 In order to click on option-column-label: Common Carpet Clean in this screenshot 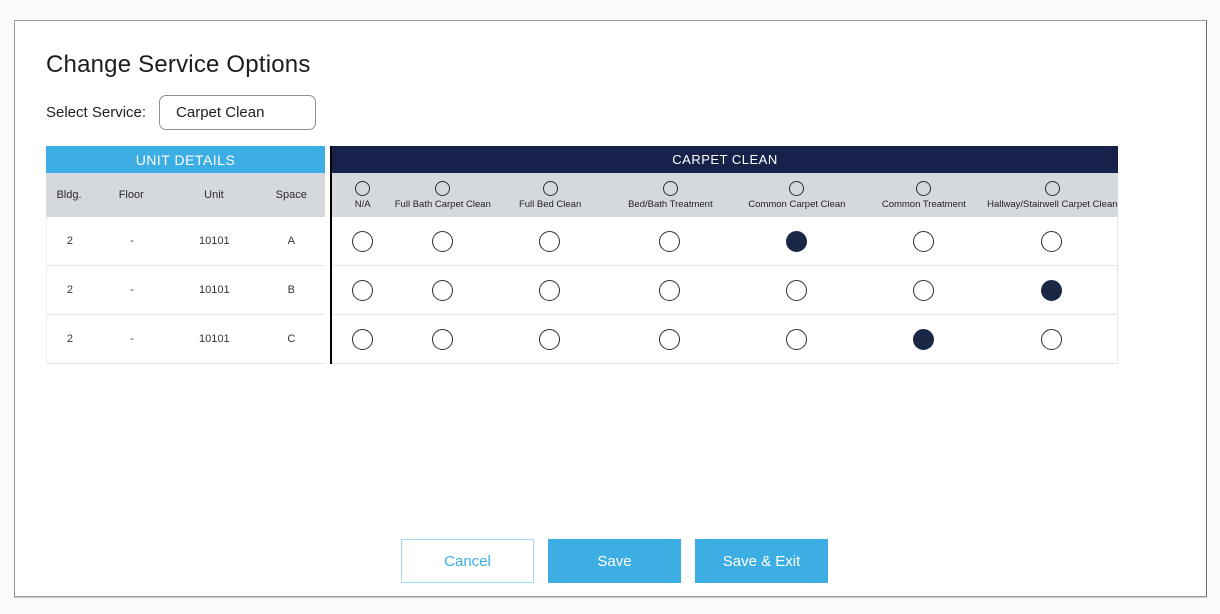, I will do `click(797, 204)`.